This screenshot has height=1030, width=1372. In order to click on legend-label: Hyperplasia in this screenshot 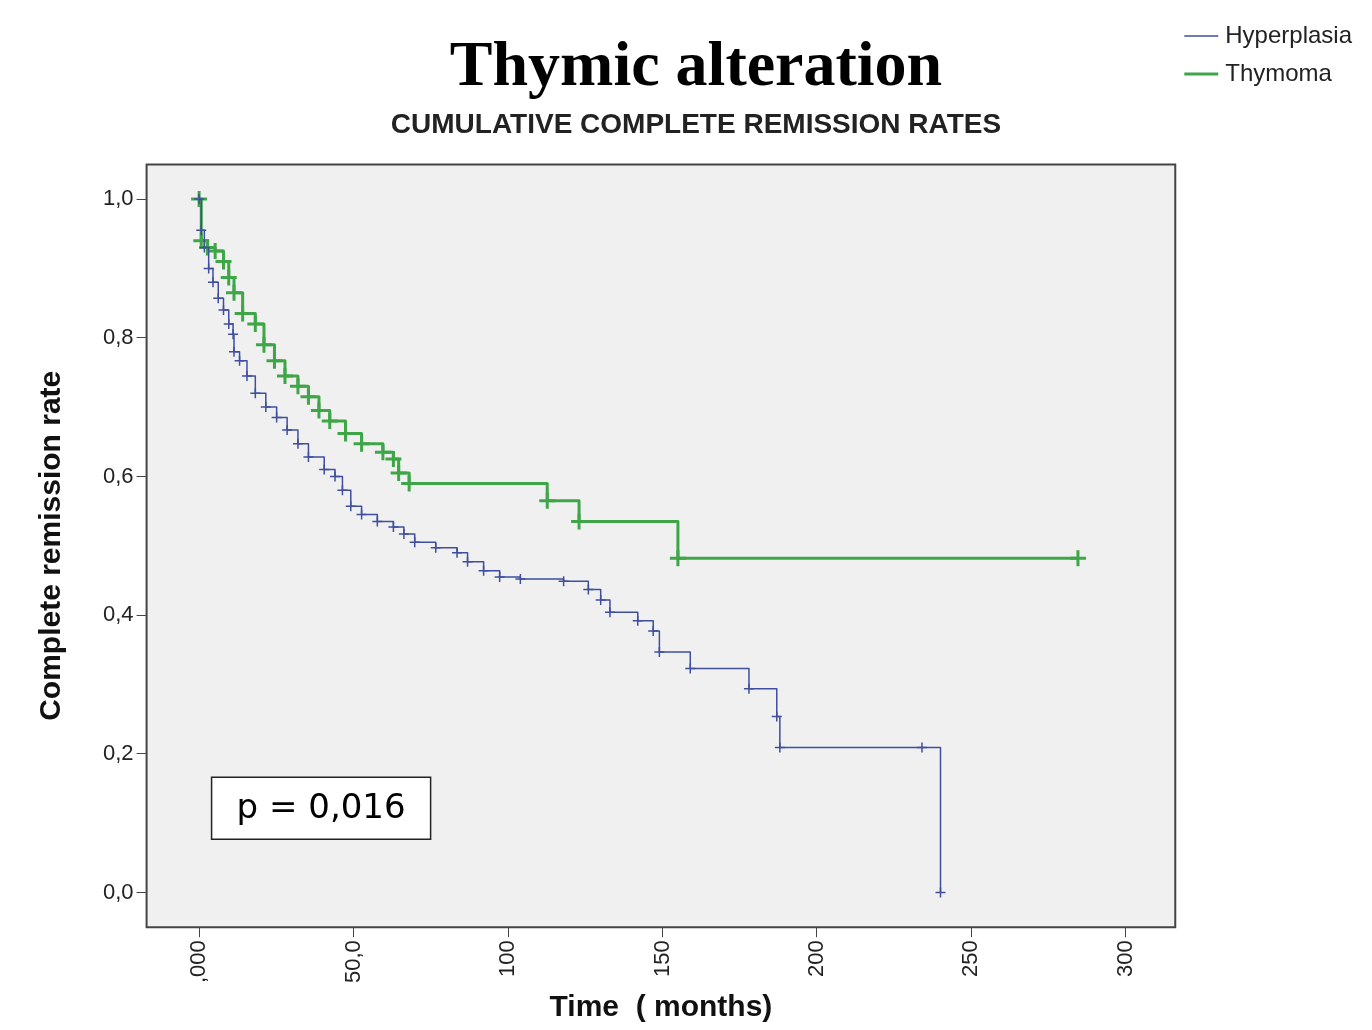, I will do `click(1289, 34)`.